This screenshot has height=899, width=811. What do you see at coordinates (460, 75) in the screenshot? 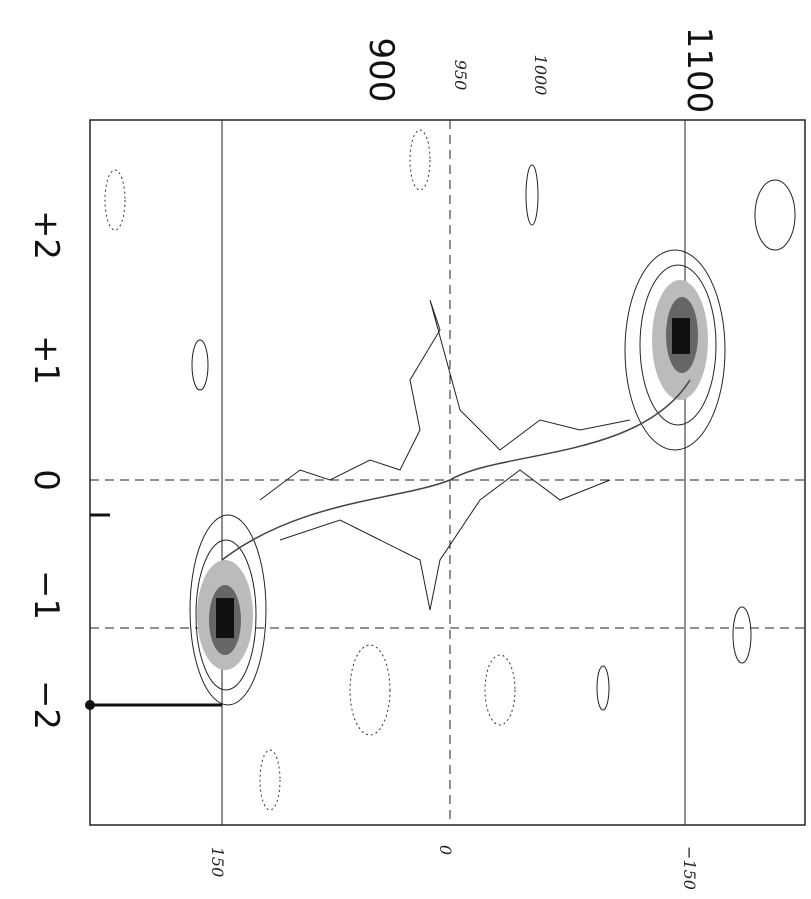
I see `top-label: 950` at bounding box center [460, 75].